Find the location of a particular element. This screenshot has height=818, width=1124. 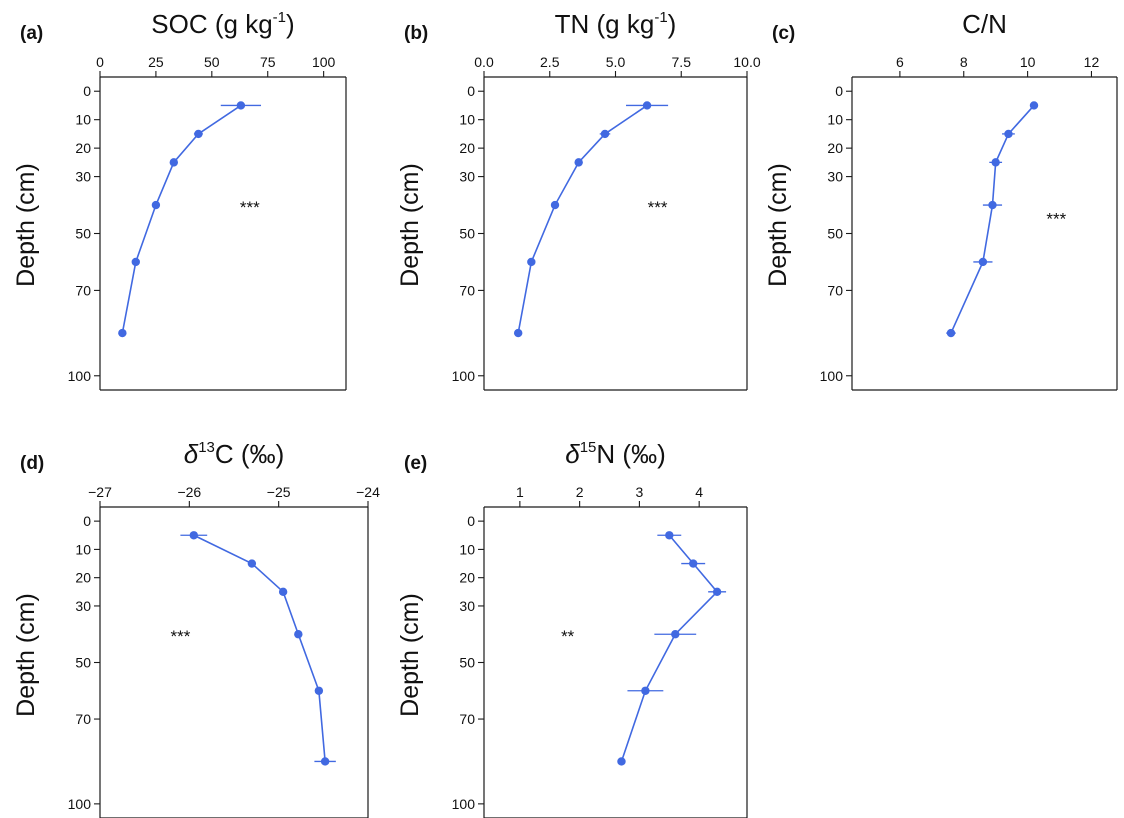

title-main: C/N is located at coordinates (984, 24).